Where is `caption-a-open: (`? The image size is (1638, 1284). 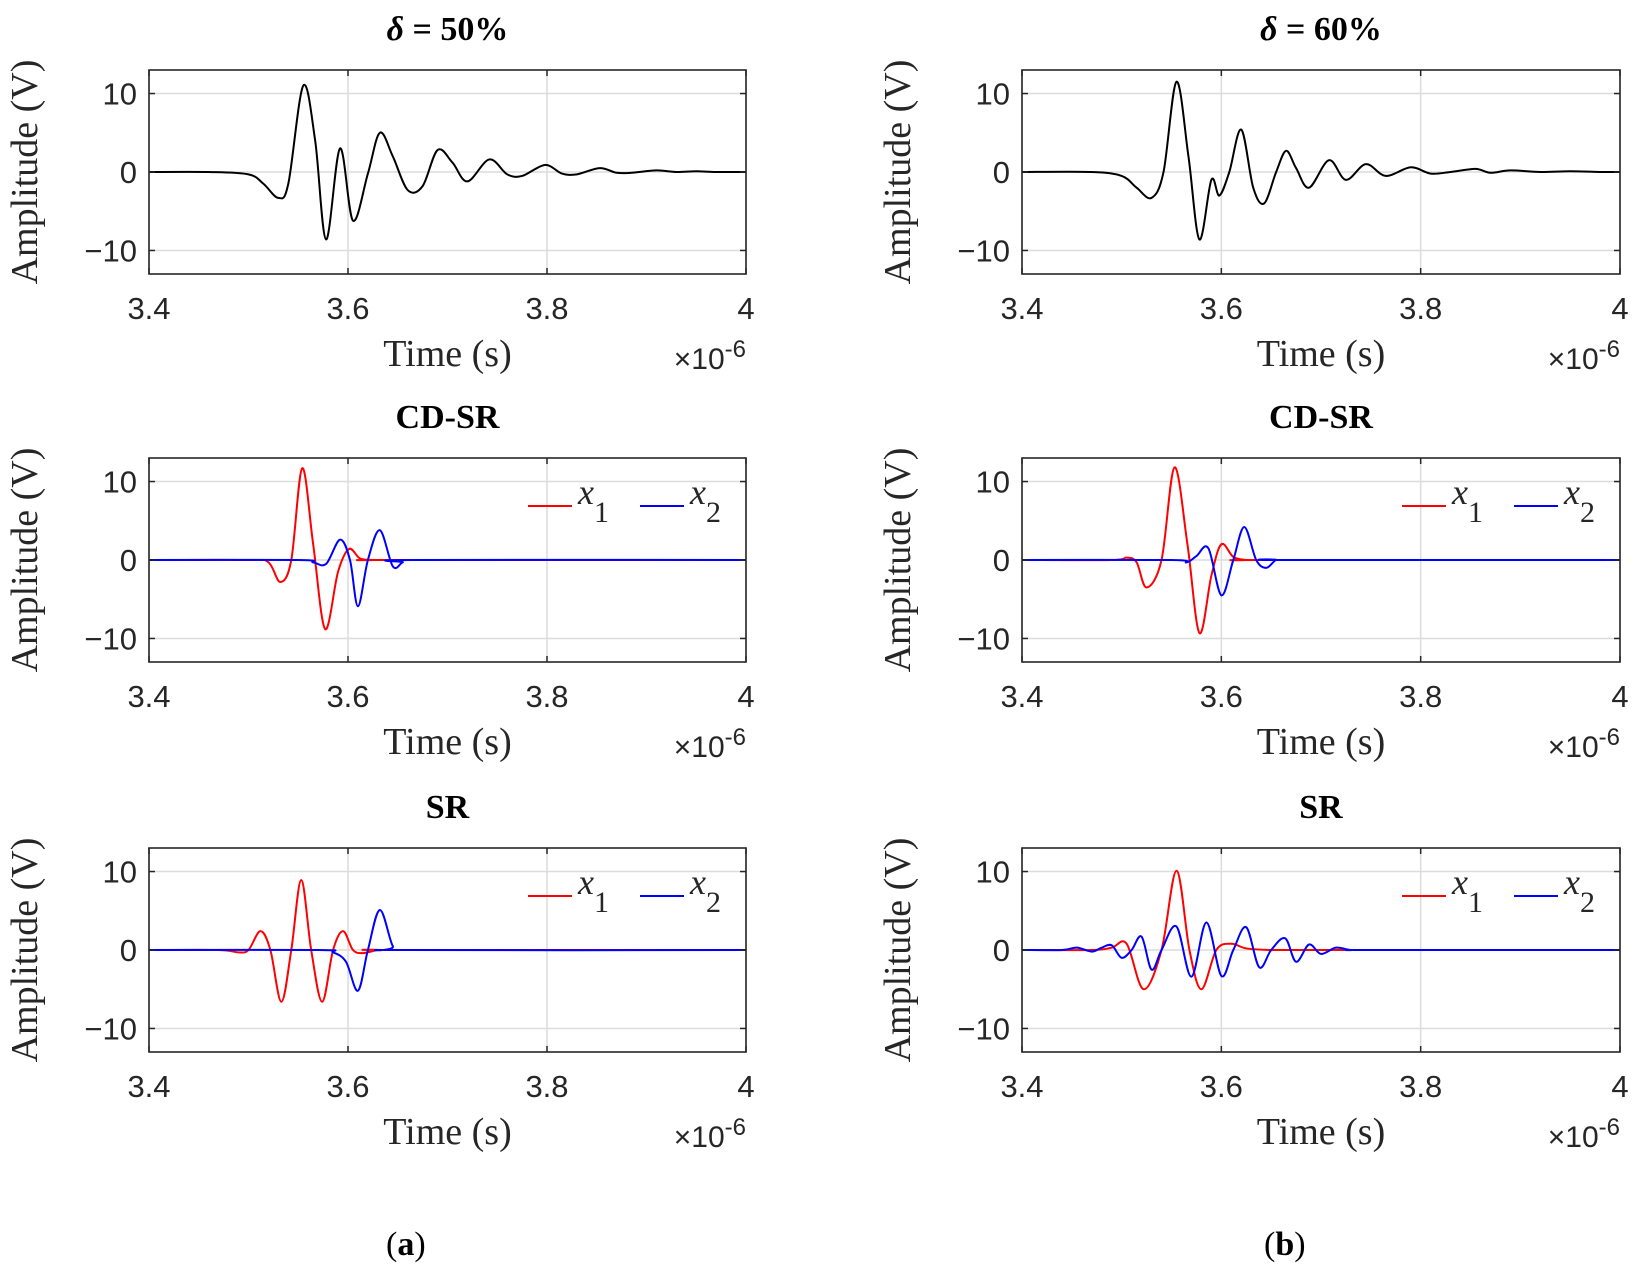
caption-a-open: ( is located at coordinates (392, 1244).